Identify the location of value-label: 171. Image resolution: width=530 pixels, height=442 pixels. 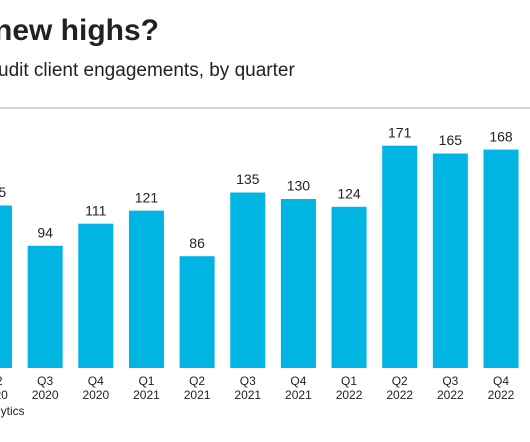
(400, 132).